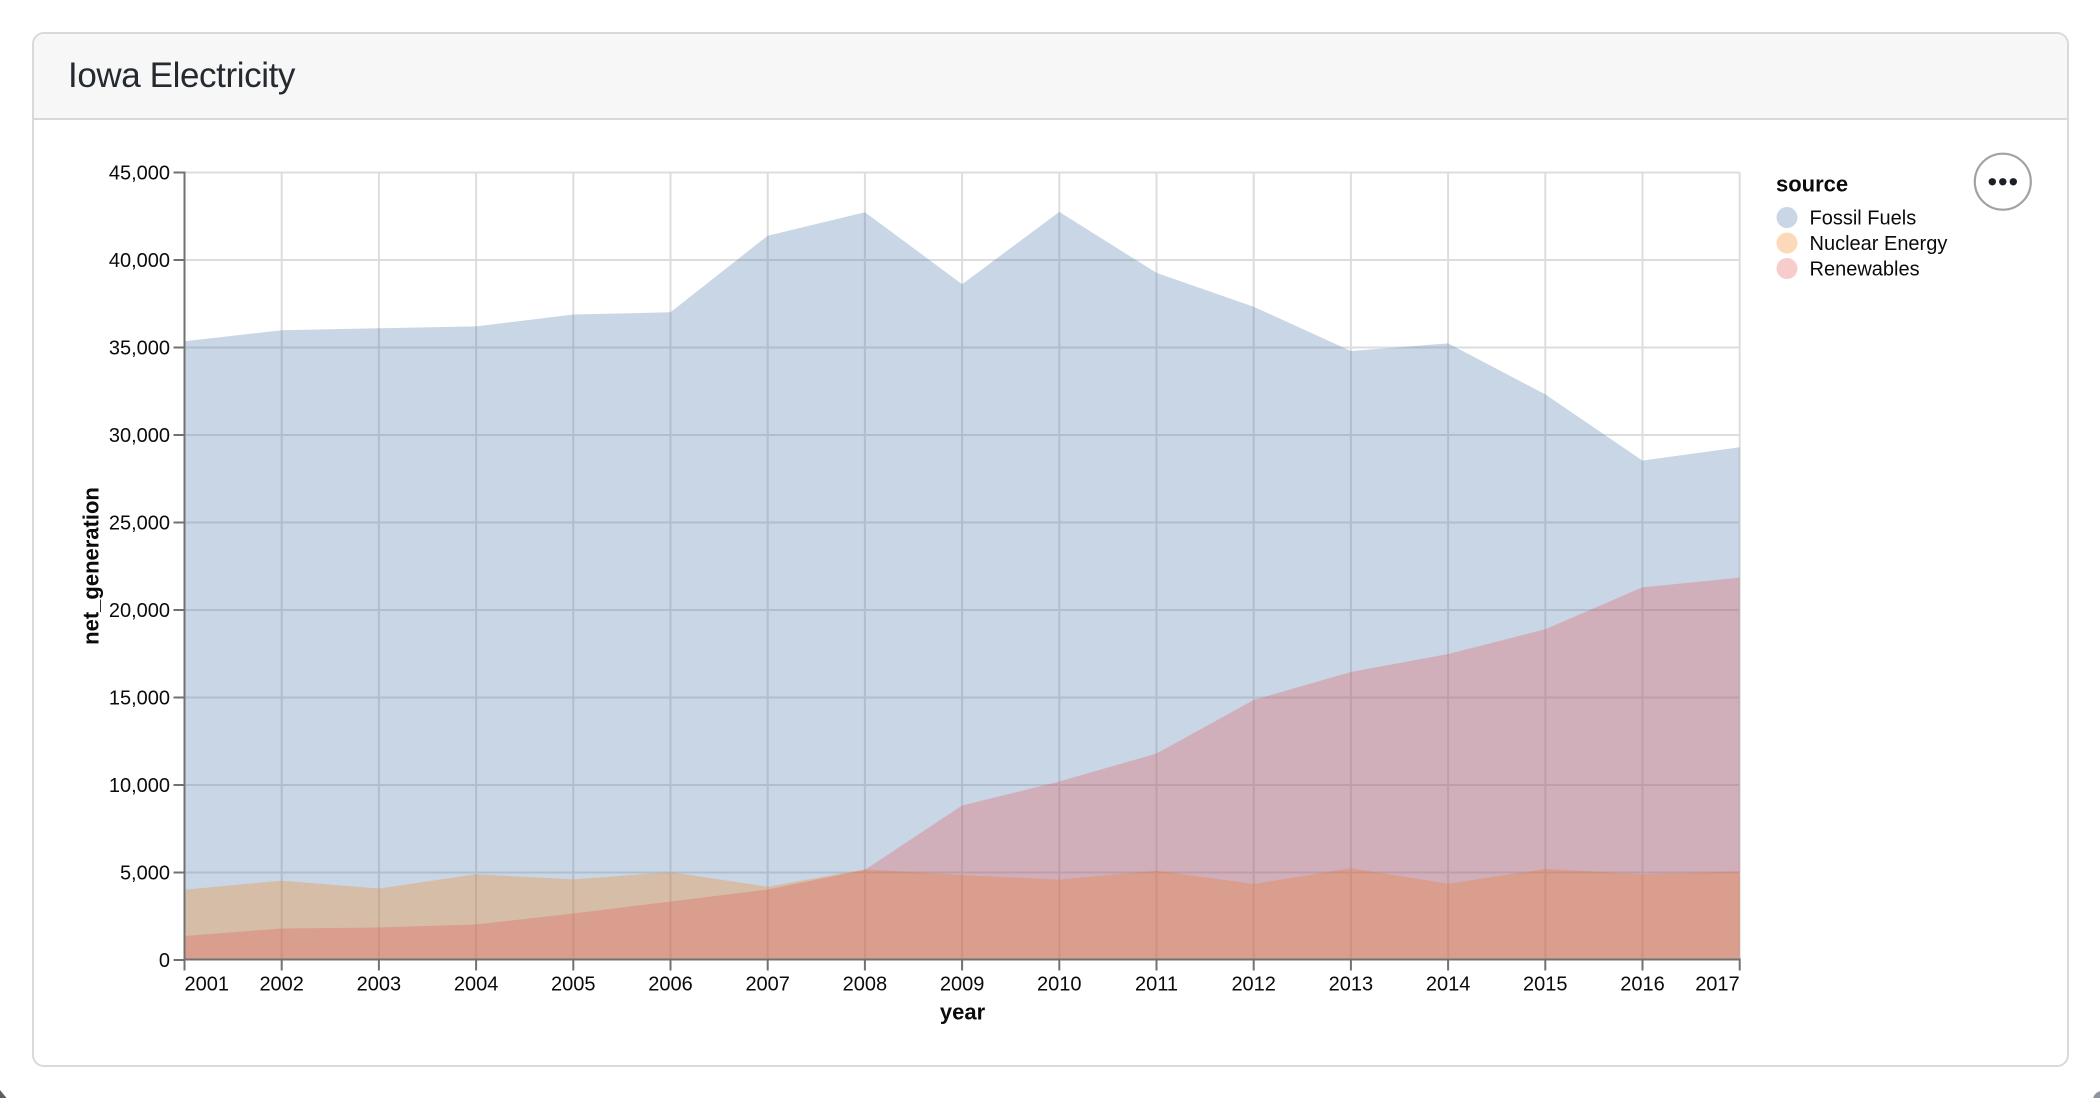 The image size is (2100, 1098). I want to click on svg-text: 2001, so click(207, 985).